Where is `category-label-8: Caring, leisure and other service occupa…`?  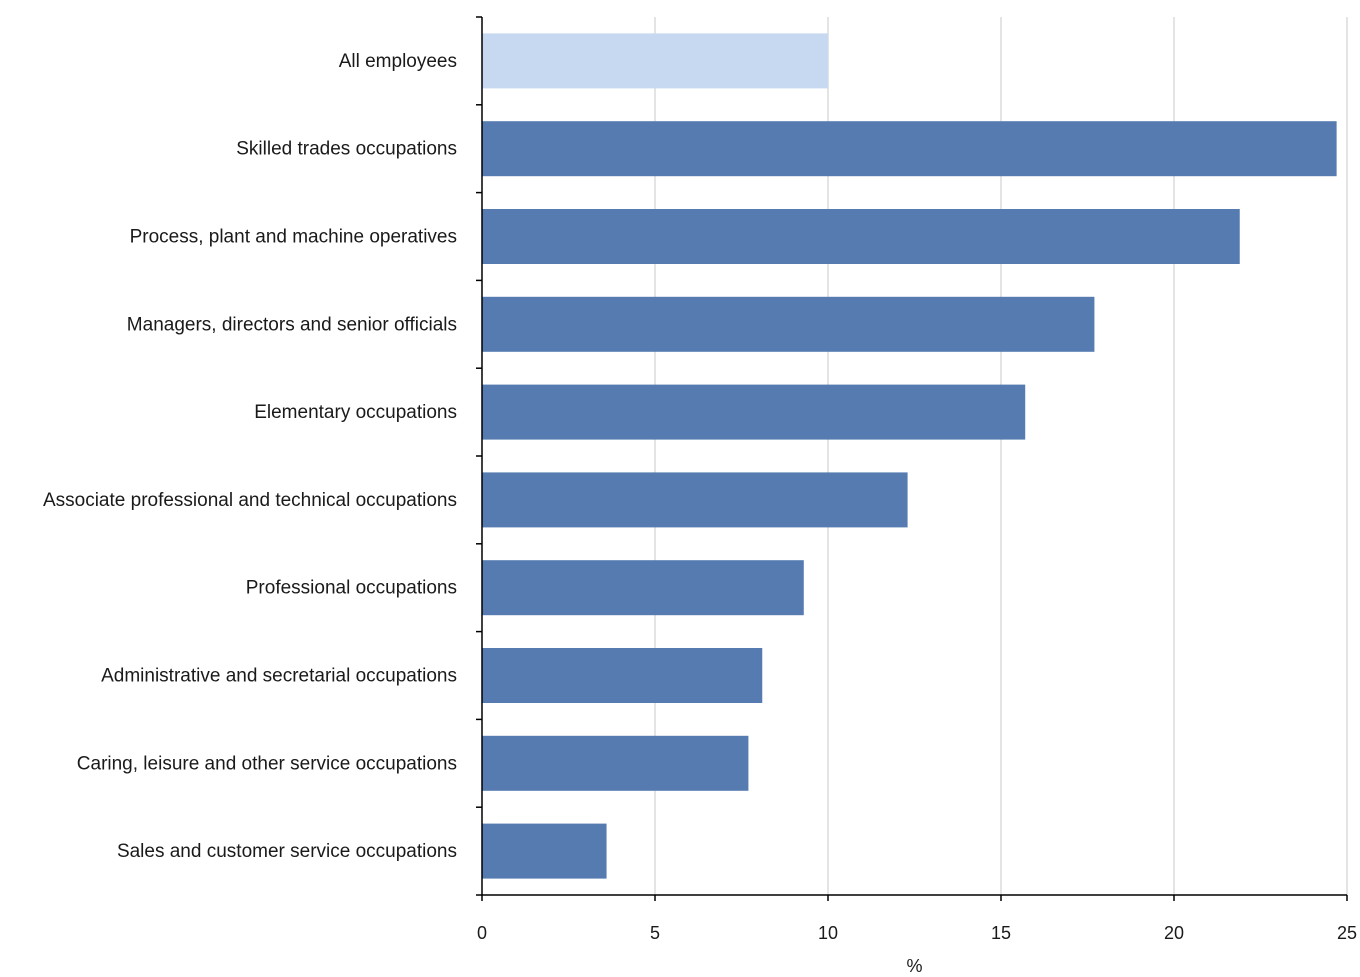 category-label-8: Caring, leisure and other service occupa… is located at coordinates (267, 763).